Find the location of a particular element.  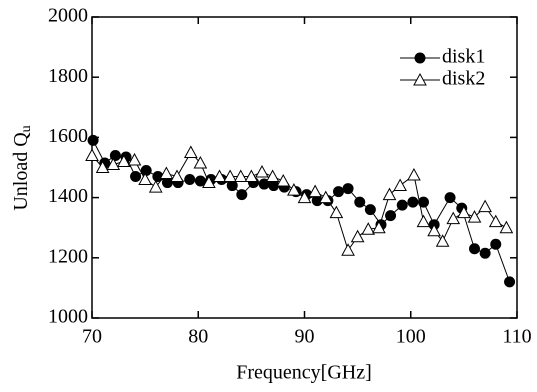

x-tick-label: 100 is located at coordinates (411, 337).